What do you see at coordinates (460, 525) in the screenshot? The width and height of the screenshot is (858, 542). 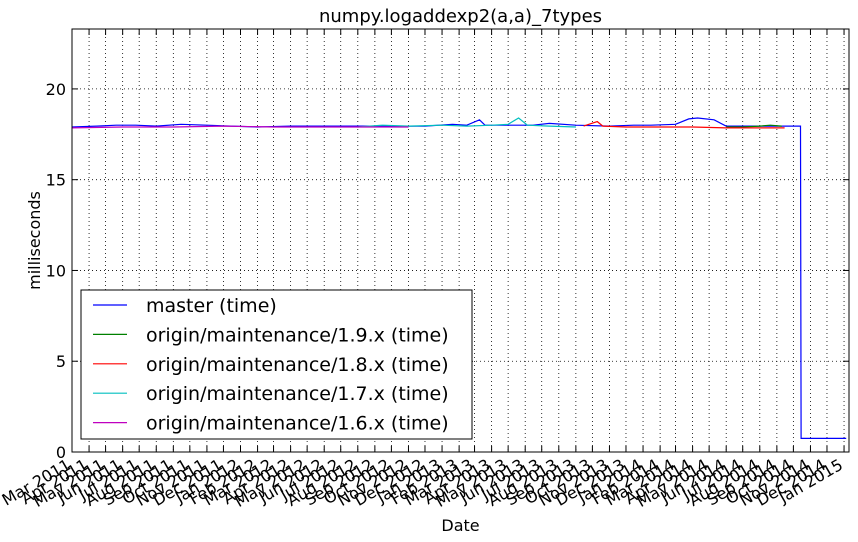 I see `x-axis-title: Date` at bounding box center [460, 525].